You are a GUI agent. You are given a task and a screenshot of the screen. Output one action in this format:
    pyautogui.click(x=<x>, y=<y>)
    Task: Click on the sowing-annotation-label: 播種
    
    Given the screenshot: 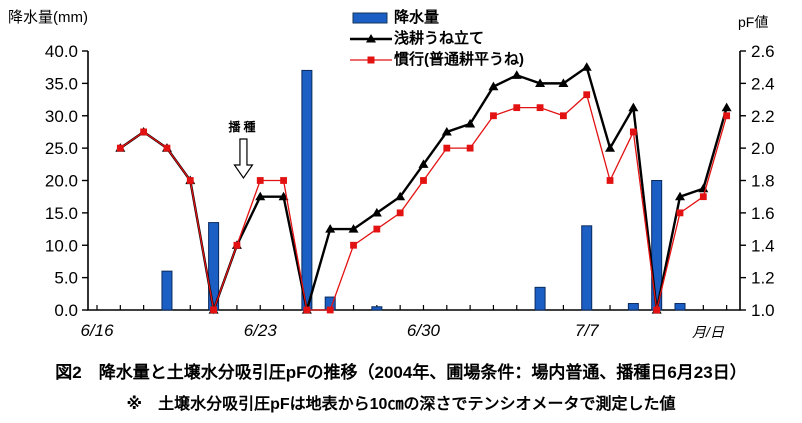 What is the action you would take?
    pyautogui.click(x=243, y=126)
    